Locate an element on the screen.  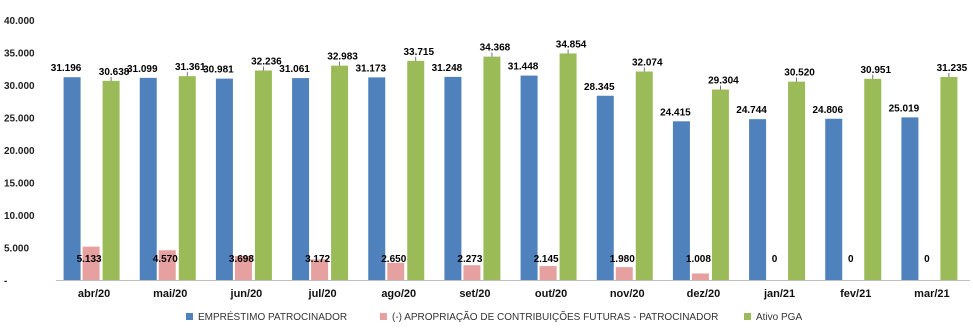
x-tick-label: jun/20 is located at coordinates (246, 294).